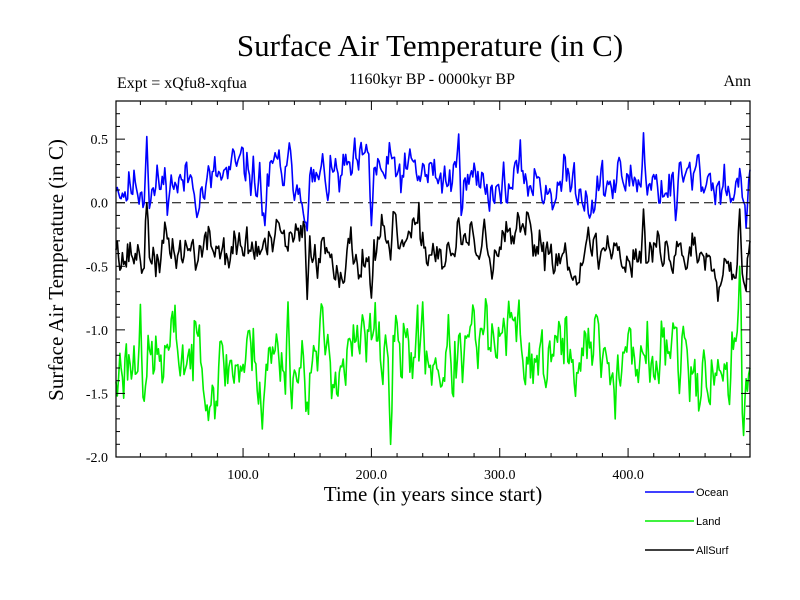  What do you see at coordinates (182, 83) in the screenshot?
I see `experiment-label: Expt = xQfu8-xqfua` at bounding box center [182, 83].